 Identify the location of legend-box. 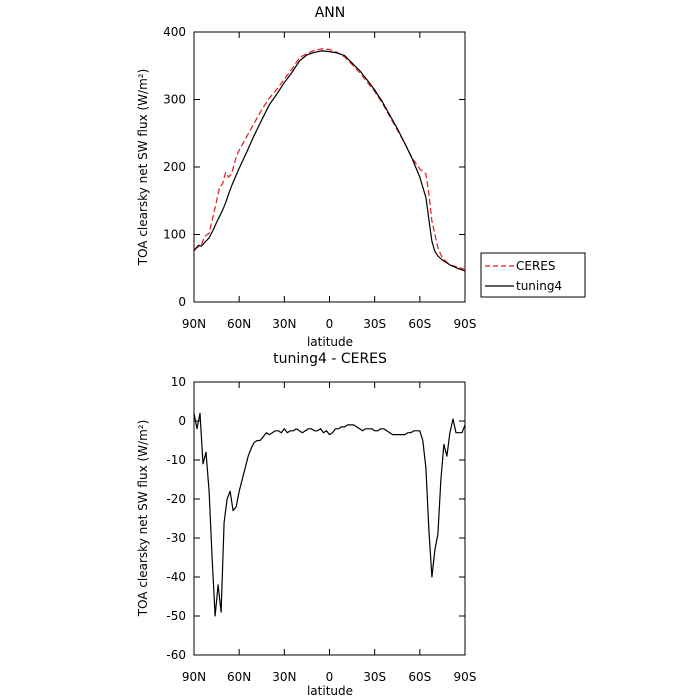
(533, 275).